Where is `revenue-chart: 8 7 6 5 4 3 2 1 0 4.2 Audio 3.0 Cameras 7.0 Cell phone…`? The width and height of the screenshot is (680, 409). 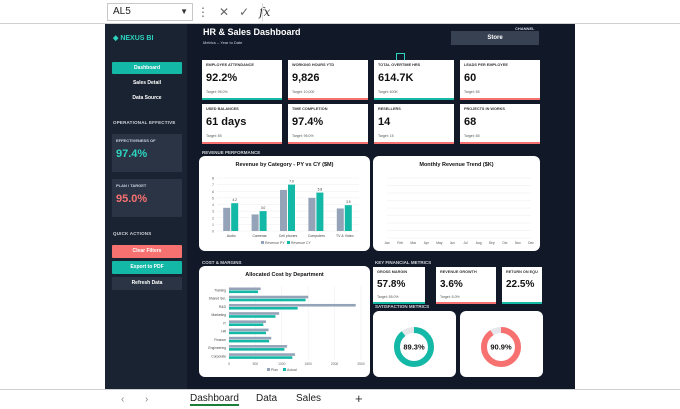 revenue-chart: 8 7 6 5 4 3 2 1 0 4.2 Audio 3.0 Cameras 7.0 Cell phone… is located at coordinates (285, 211).